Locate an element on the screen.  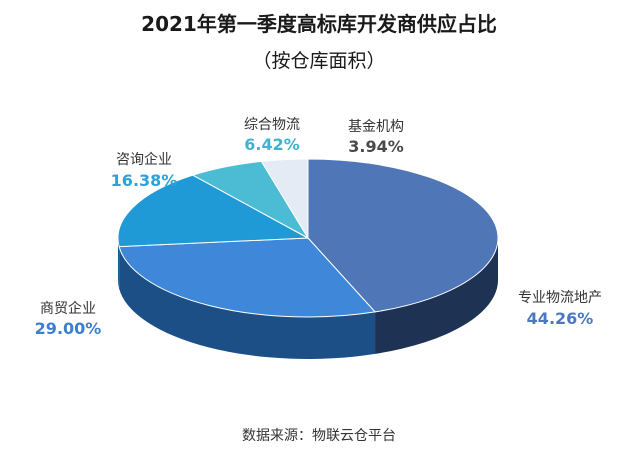
pie-slice-咨询企业 is located at coordinates (213, 211).